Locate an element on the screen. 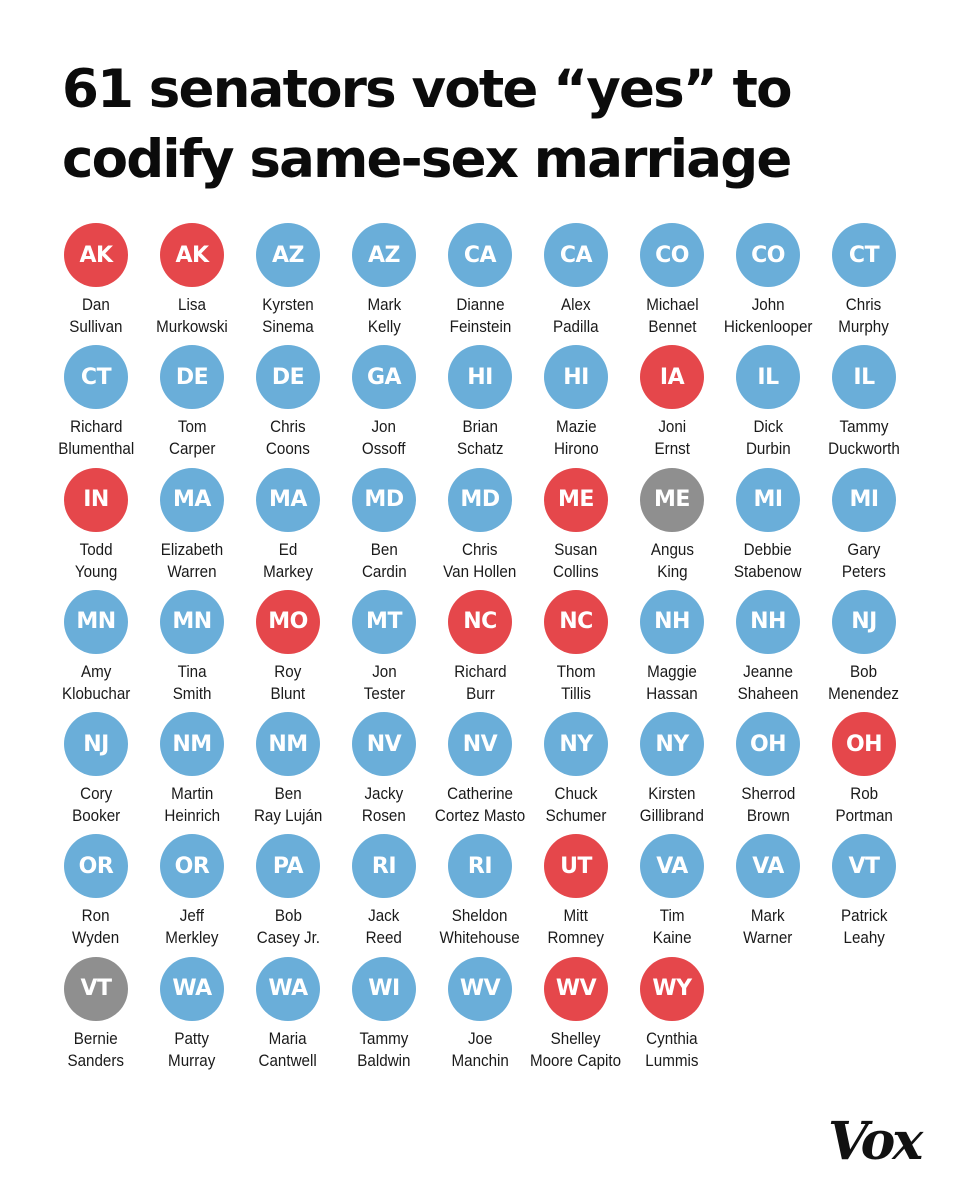  state-badge: DE is located at coordinates (288, 377).